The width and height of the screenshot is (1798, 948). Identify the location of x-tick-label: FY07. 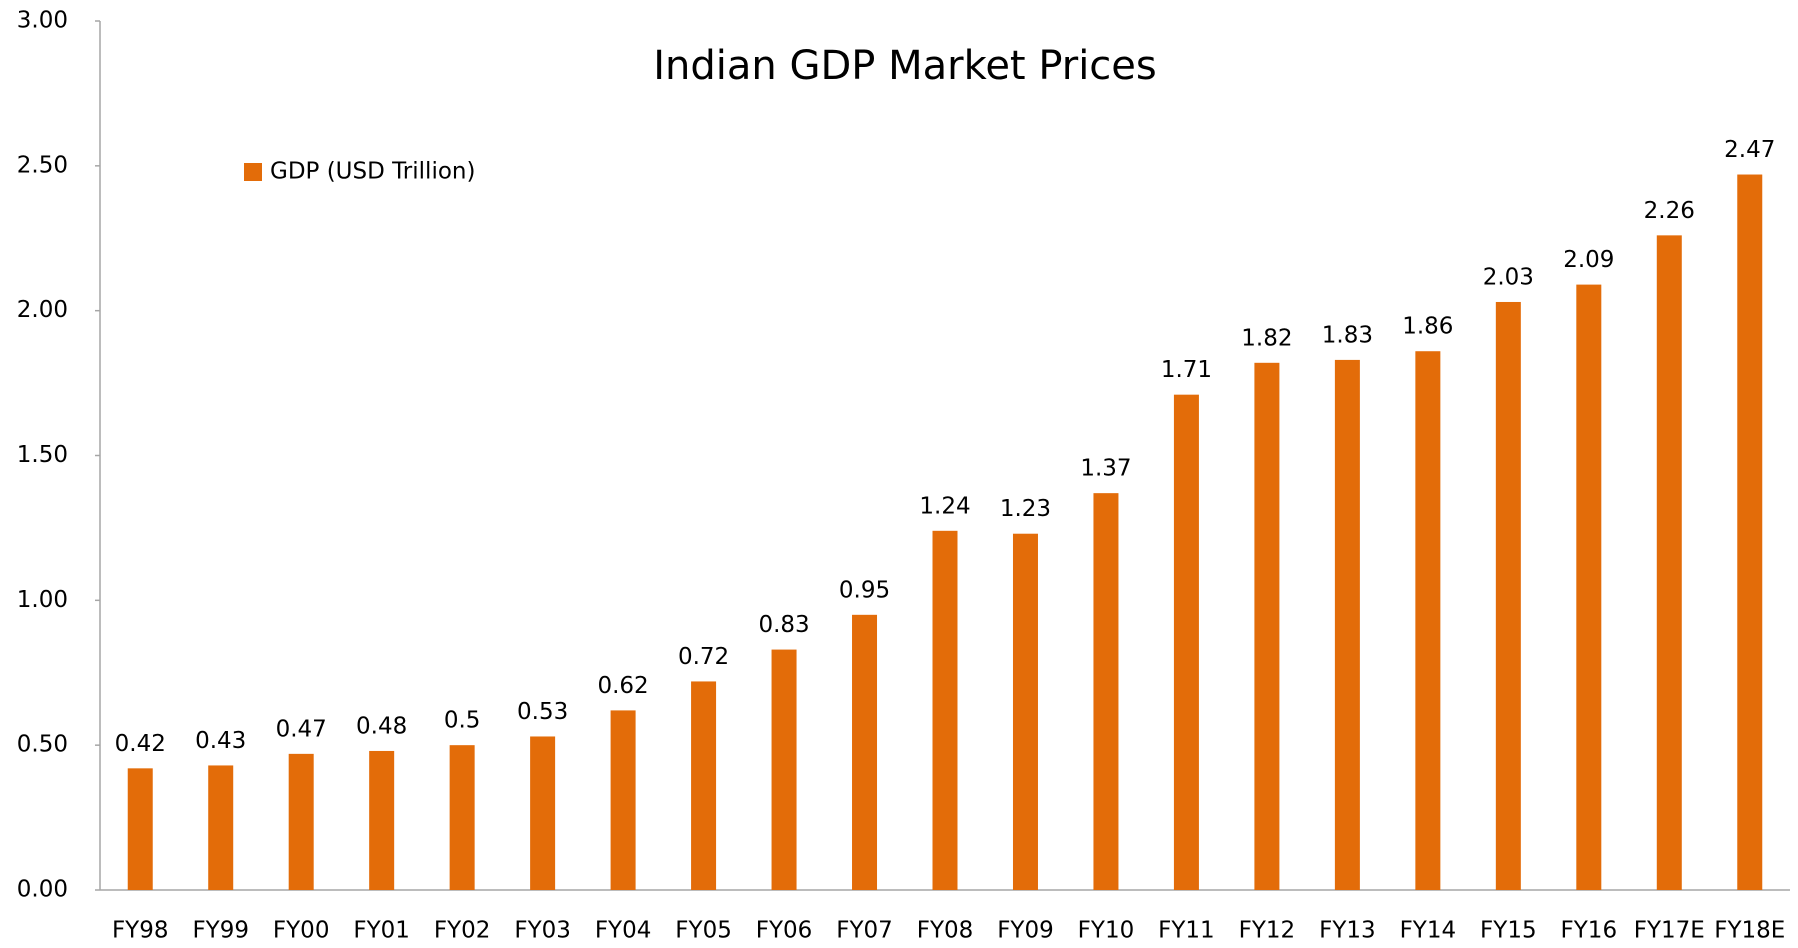
(864, 931).